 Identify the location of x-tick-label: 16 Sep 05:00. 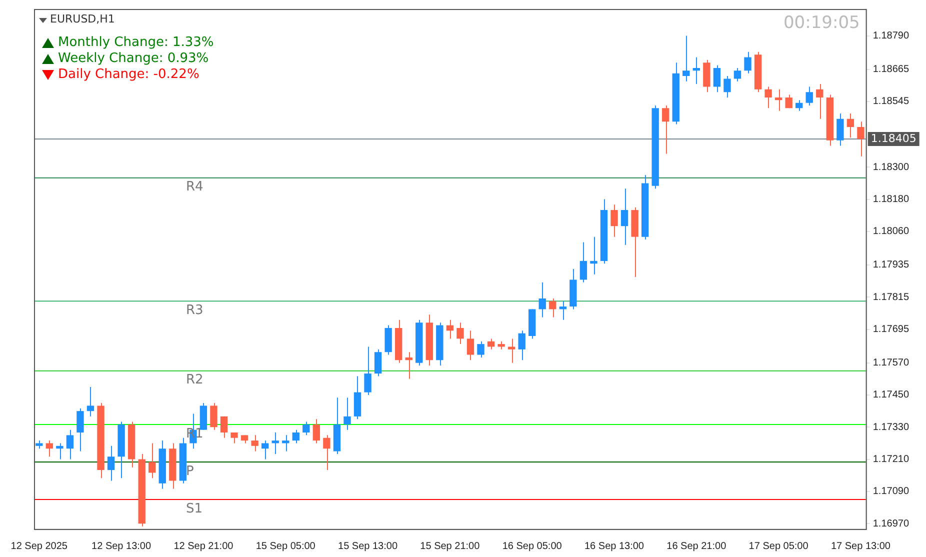
(532, 546).